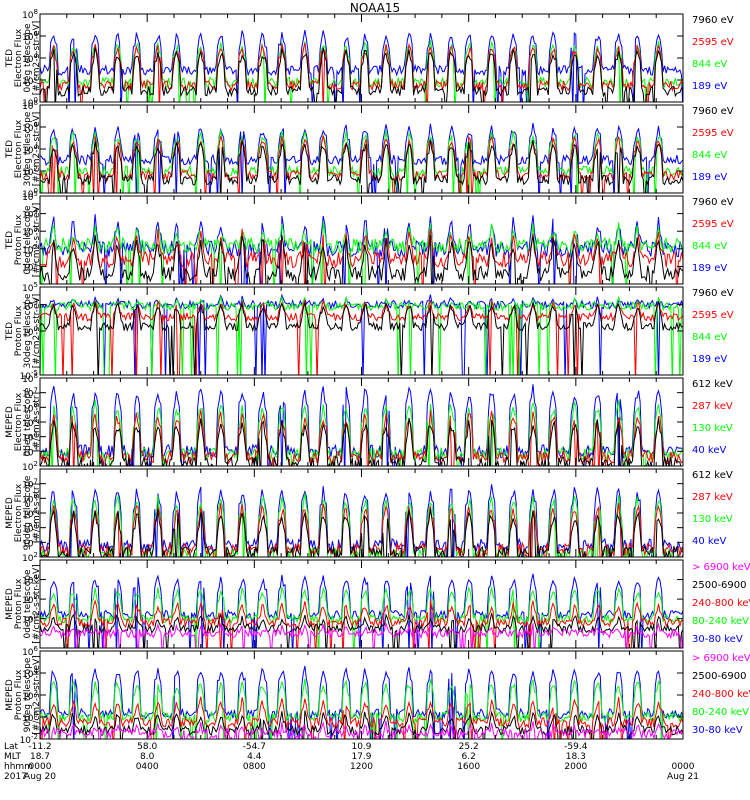 This screenshot has width=750, height=800. I want to click on x-tick-label-lat: -59.4, so click(576, 747).